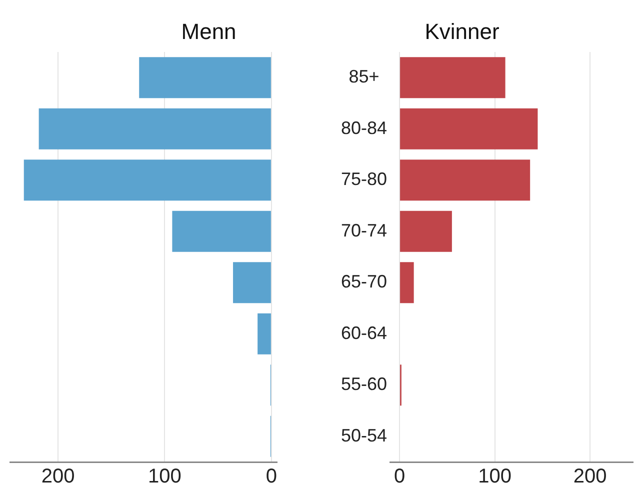 Image resolution: width=643 pixels, height=498 pixels. I want to click on y-tick-label: 85+, so click(364, 76).